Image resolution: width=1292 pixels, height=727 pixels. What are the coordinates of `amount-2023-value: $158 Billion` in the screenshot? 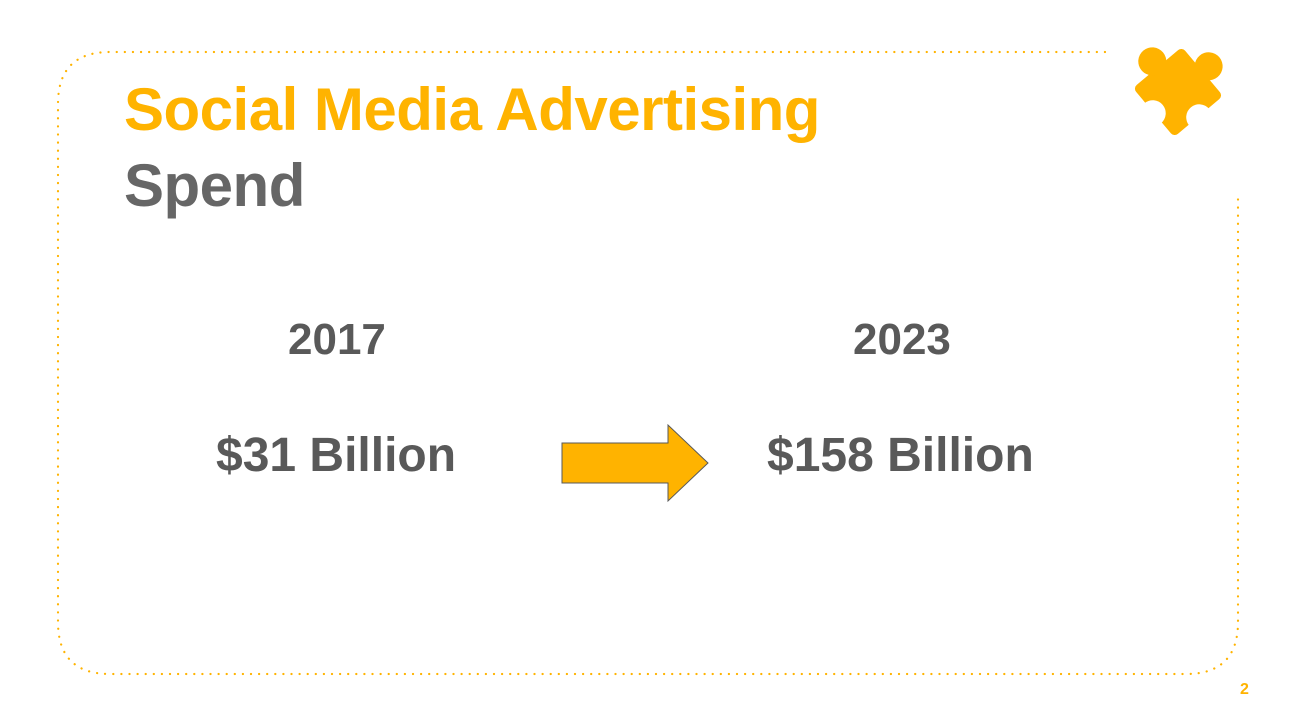 It's located at (900, 455).